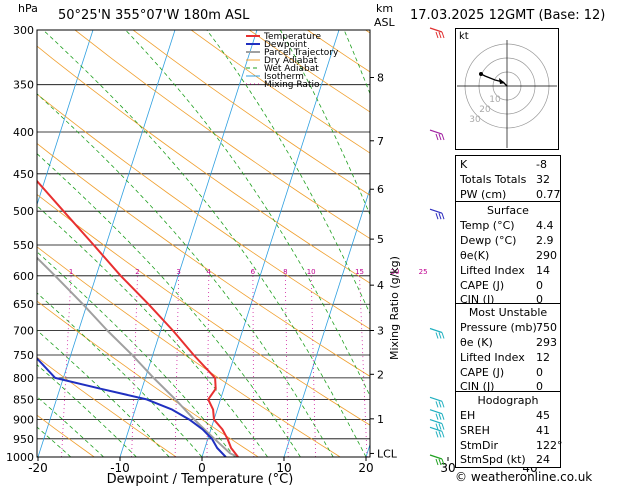 Image resolution: width=629 pixels, height=486 pixels. What do you see at coordinates (539, 299) in the screenshot?
I see `surface-value: 0` at bounding box center [539, 299].